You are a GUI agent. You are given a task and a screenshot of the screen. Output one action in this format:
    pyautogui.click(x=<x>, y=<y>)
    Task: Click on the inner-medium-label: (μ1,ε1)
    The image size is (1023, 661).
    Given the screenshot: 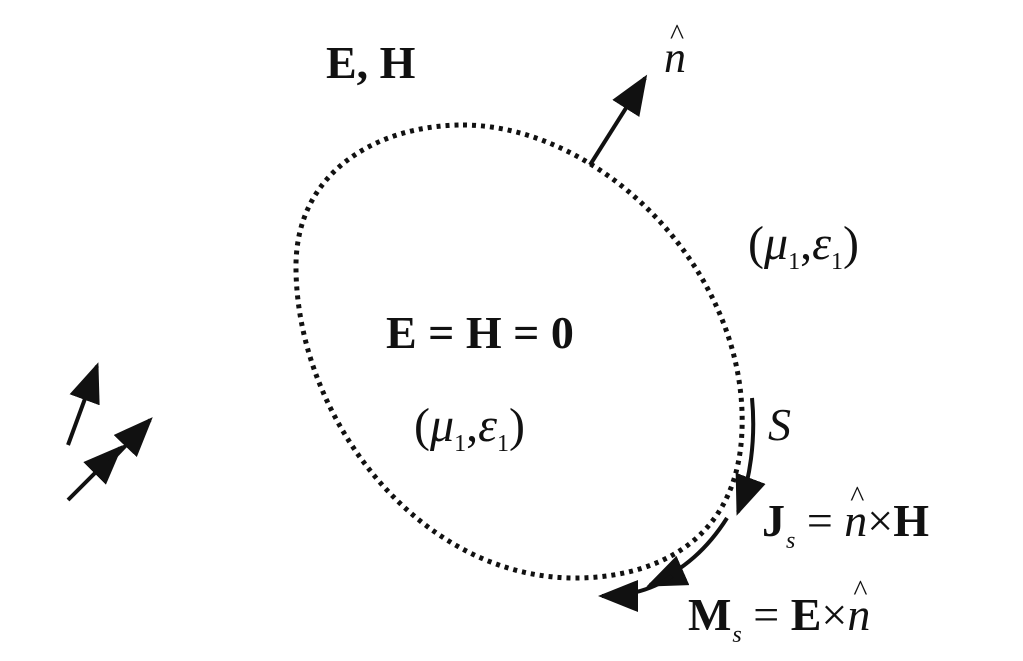 What is the action you would take?
    pyautogui.click(x=469, y=428)
    